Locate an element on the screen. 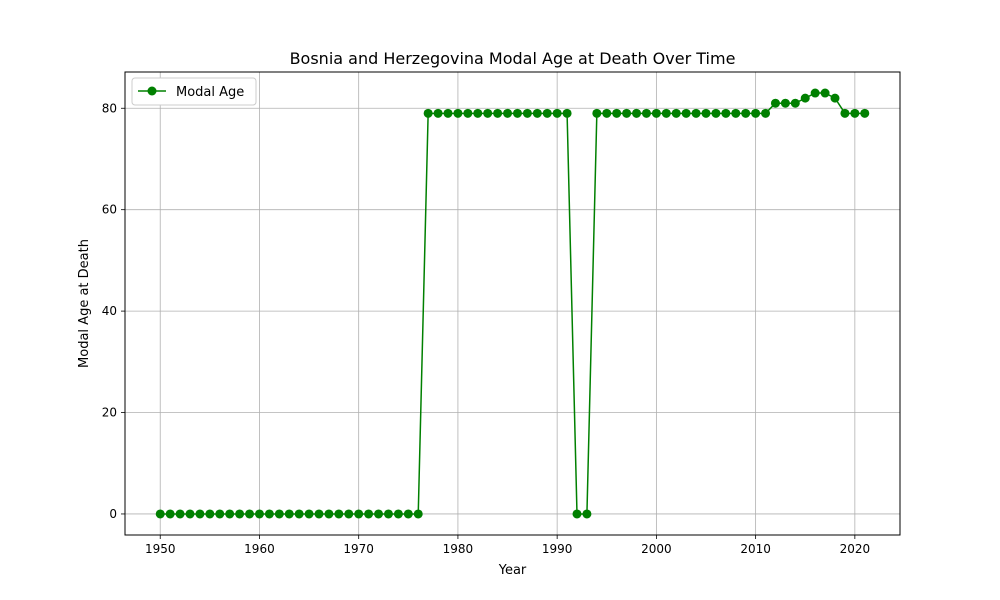 The image size is (1000, 600). y-tick-label: 80 is located at coordinates (109, 108).